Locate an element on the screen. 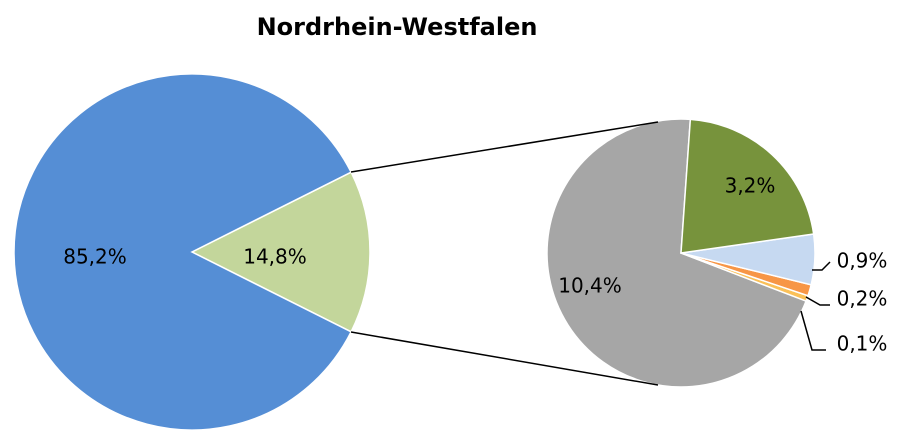 The height and width of the screenshot is (430, 904). data-label: 0,1% is located at coordinates (862, 344).